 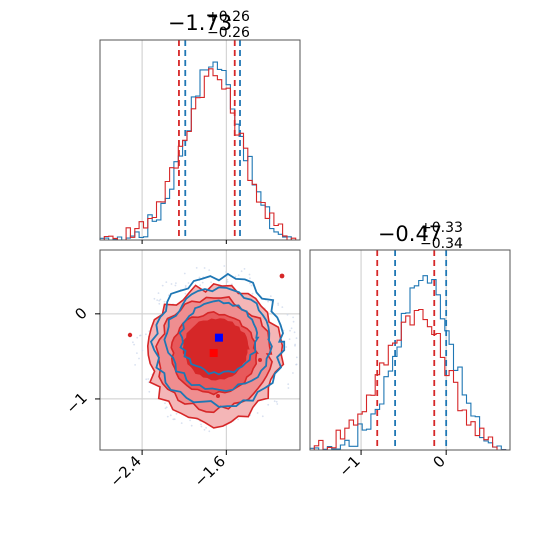 I want to click on blue-contour-mid, so click(x=218, y=339).